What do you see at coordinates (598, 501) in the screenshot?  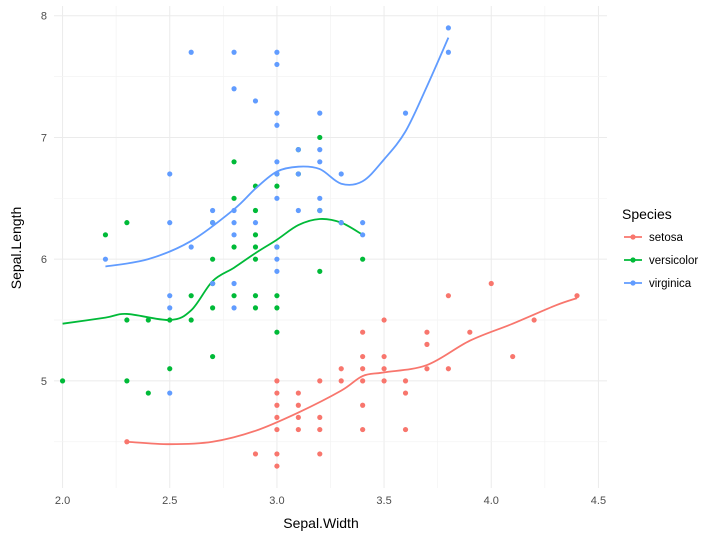 I see `x-tick-label: 4.5` at bounding box center [598, 501].